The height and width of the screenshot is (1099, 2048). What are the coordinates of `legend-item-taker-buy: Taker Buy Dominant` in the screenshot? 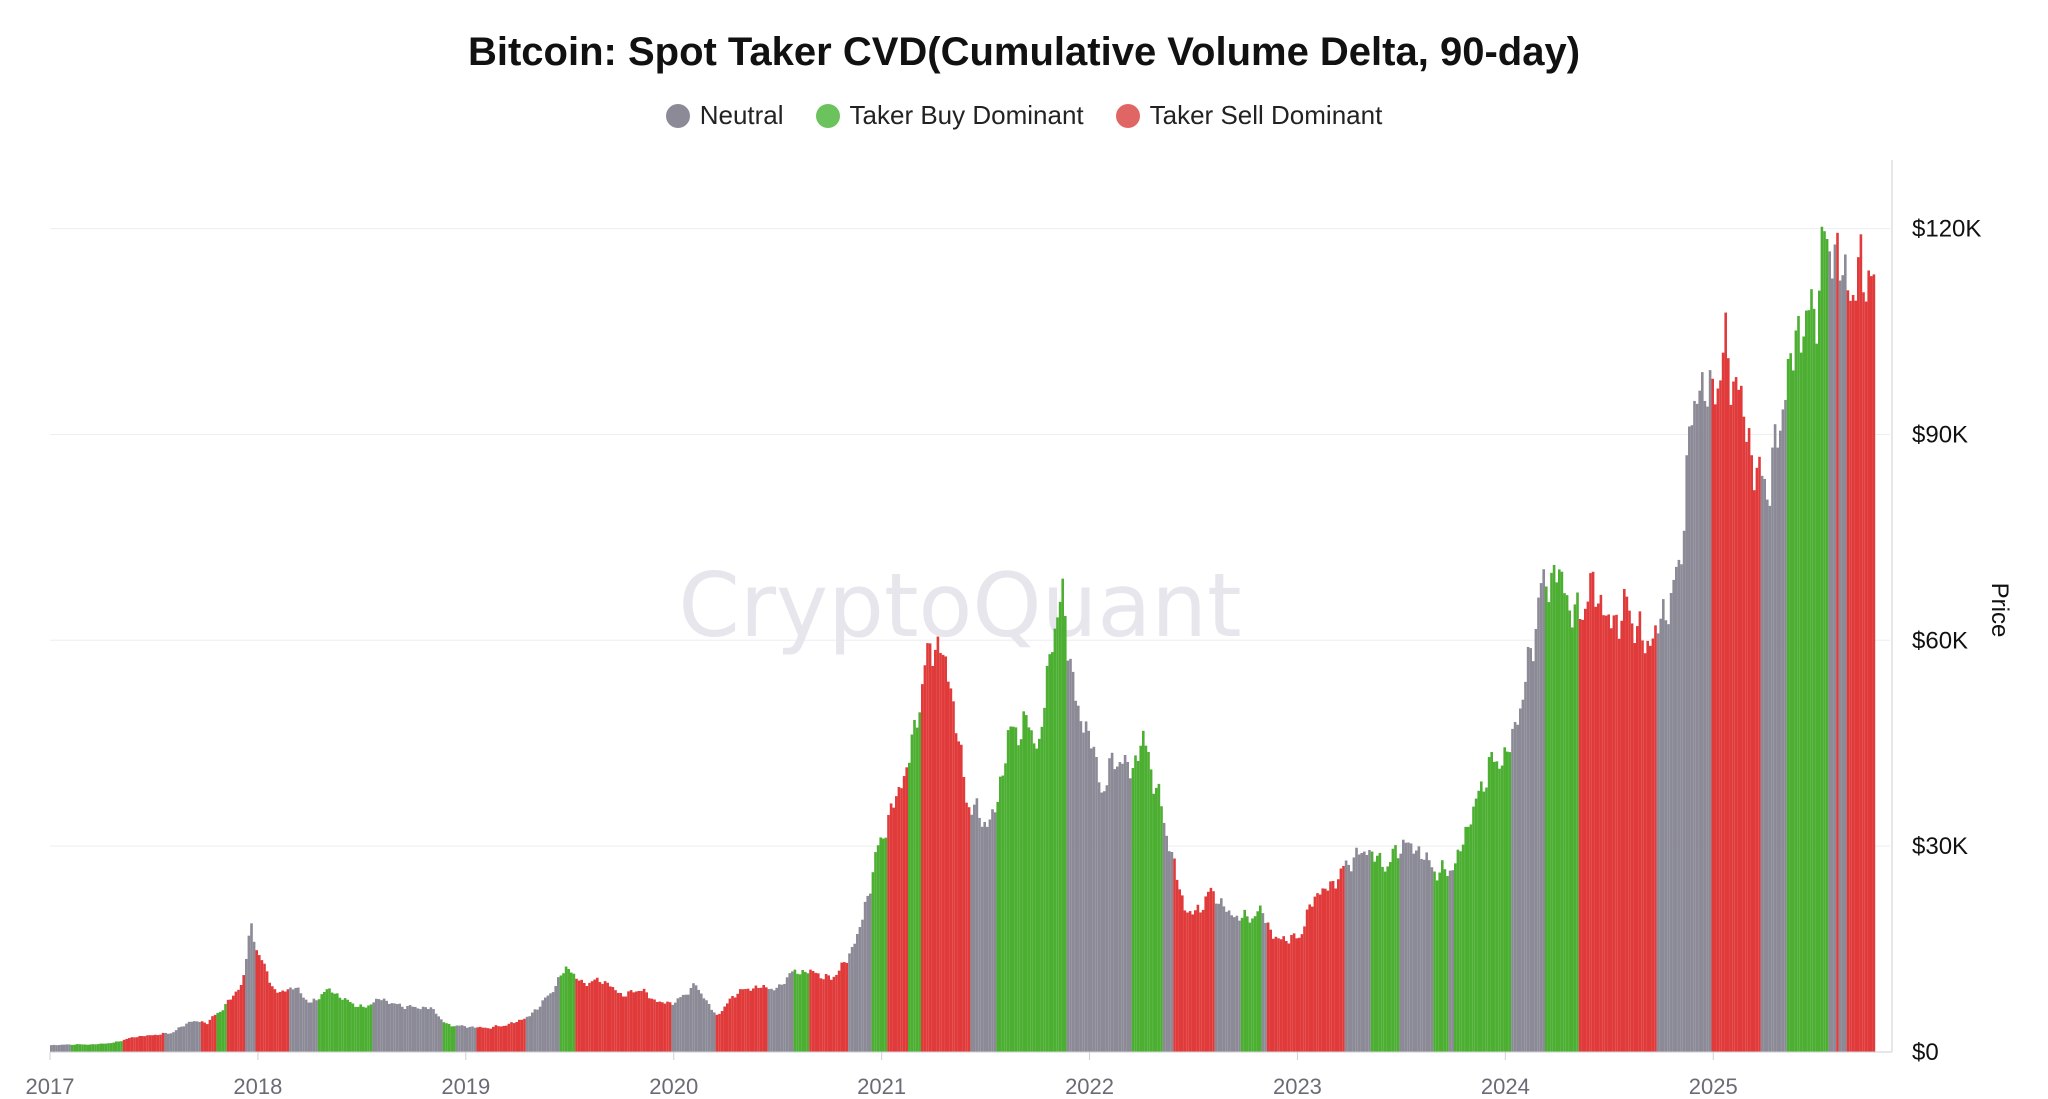 It's located at (949, 115).